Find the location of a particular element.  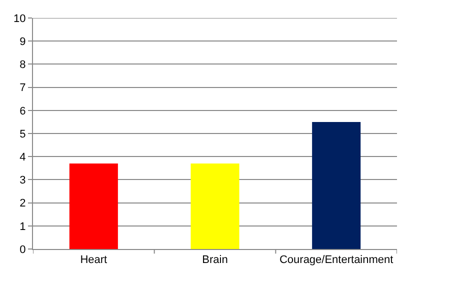

y-tick-label: 8 is located at coordinates (23, 65).